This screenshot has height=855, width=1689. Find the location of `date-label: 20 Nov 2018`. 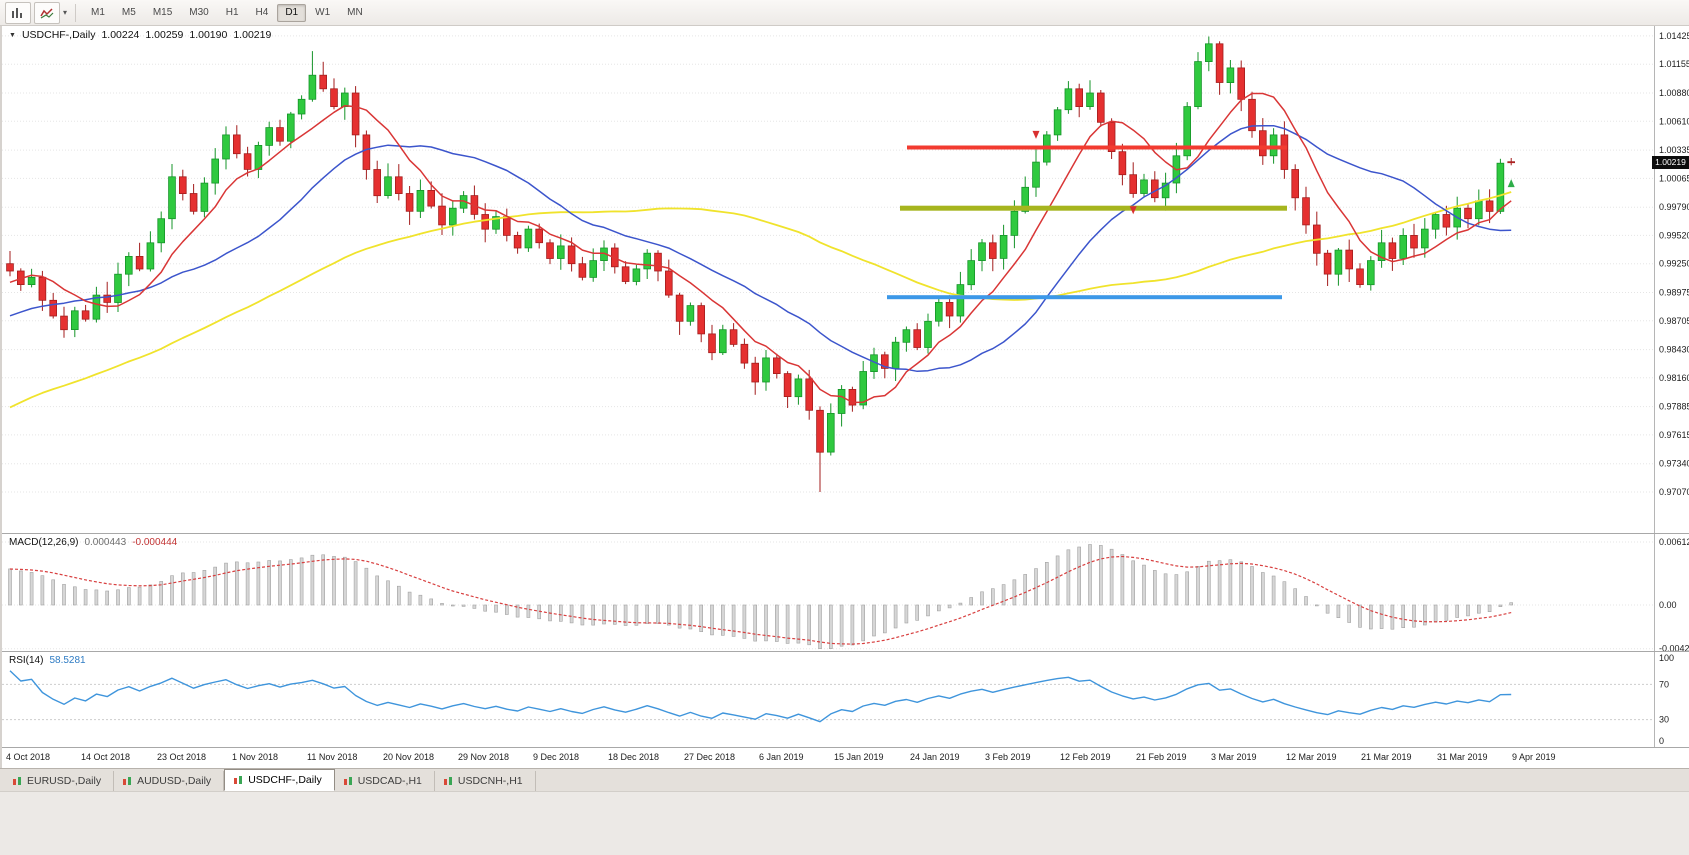

date-label: 20 Nov 2018 is located at coordinates (409, 757).